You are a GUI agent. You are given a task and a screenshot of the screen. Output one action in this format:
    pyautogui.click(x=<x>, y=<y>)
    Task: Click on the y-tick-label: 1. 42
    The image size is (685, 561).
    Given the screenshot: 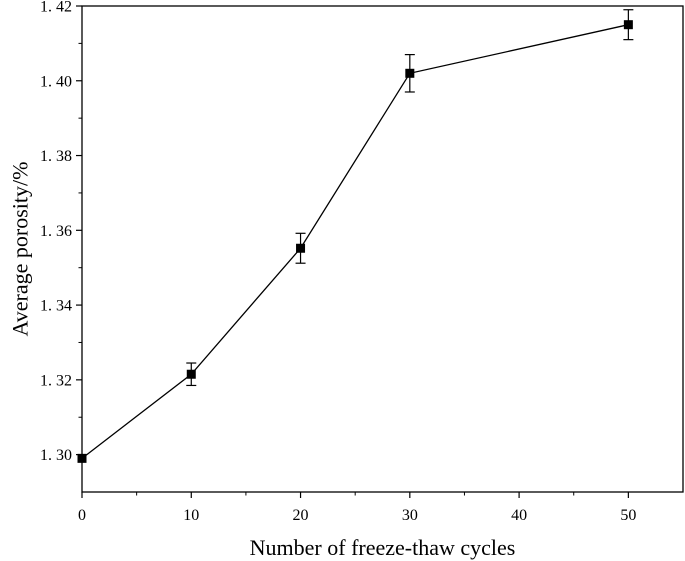 What is the action you would take?
    pyautogui.click(x=56, y=8)
    